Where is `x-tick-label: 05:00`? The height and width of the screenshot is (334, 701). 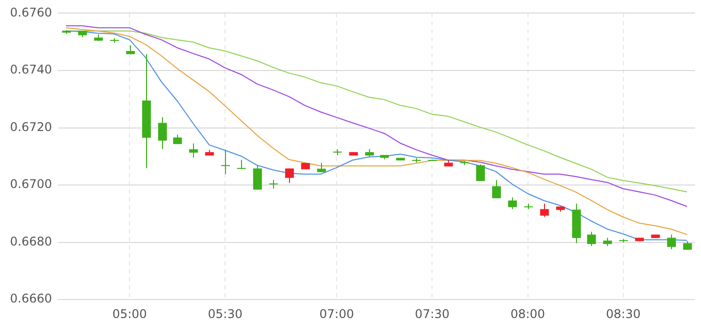 x-tick-label: 05:00 is located at coordinates (129, 313).